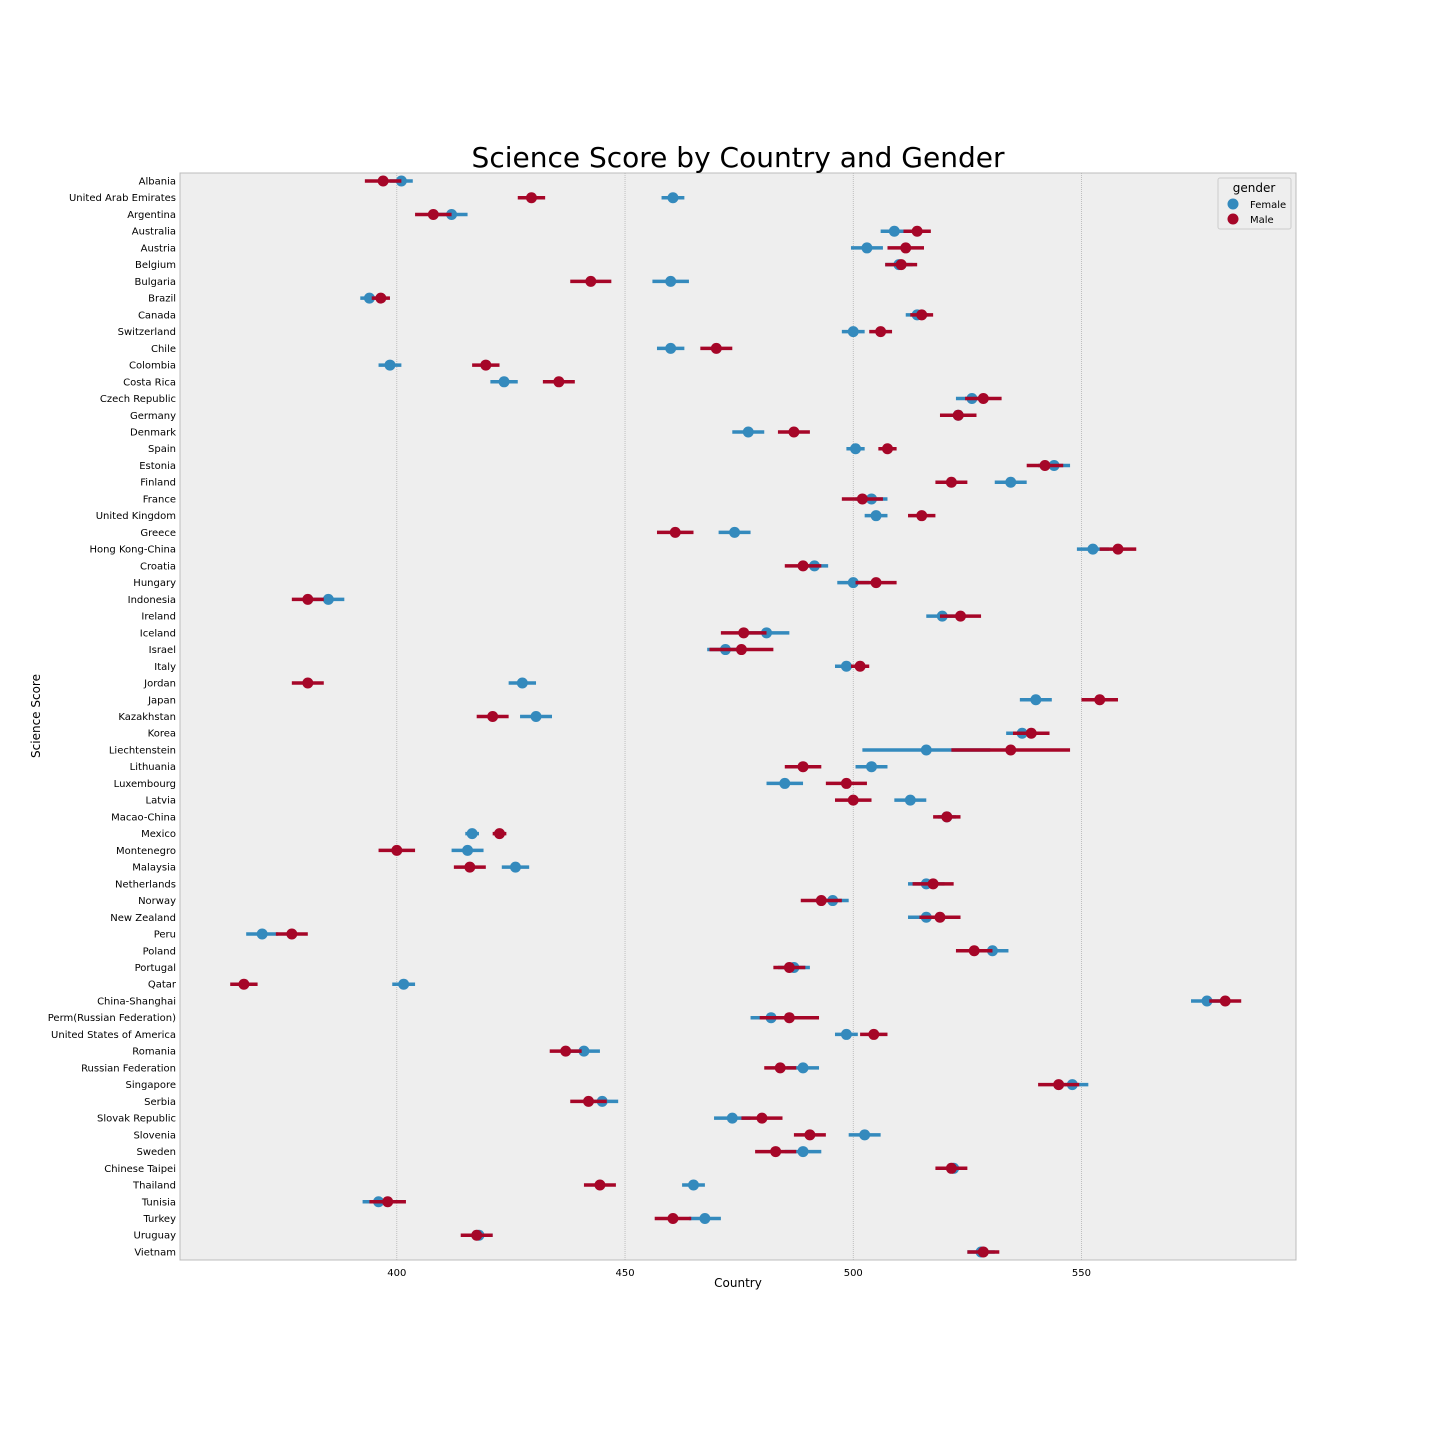  Describe the element at coordinates (155, 282) in the screenshot. I see `y-tick-label: Bulgaria` at that location.